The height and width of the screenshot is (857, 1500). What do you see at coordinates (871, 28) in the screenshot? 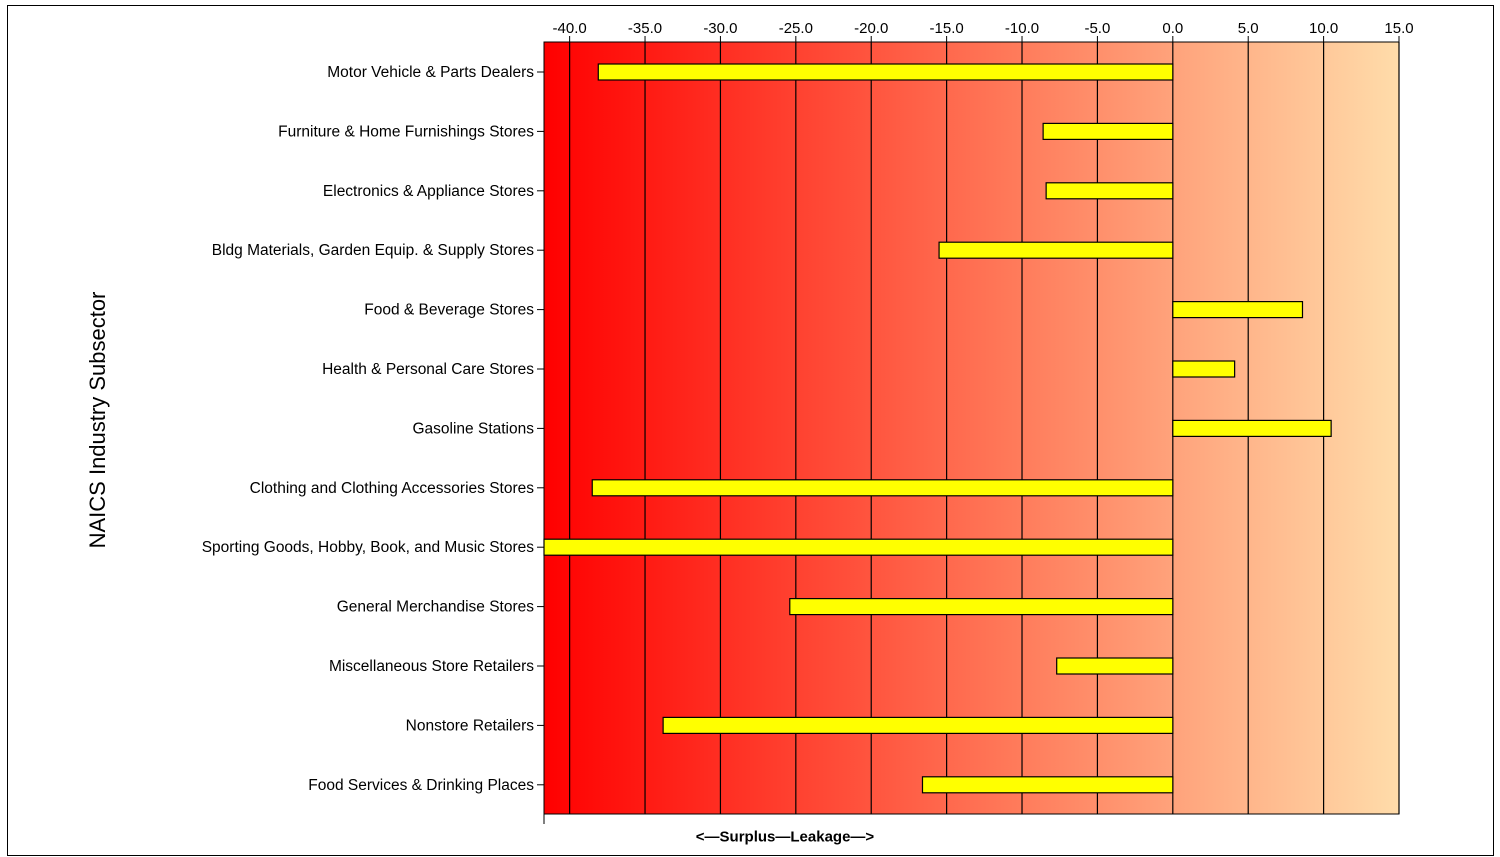
I see `x-tick-label: -20.0` at bounding box center [871, 28].